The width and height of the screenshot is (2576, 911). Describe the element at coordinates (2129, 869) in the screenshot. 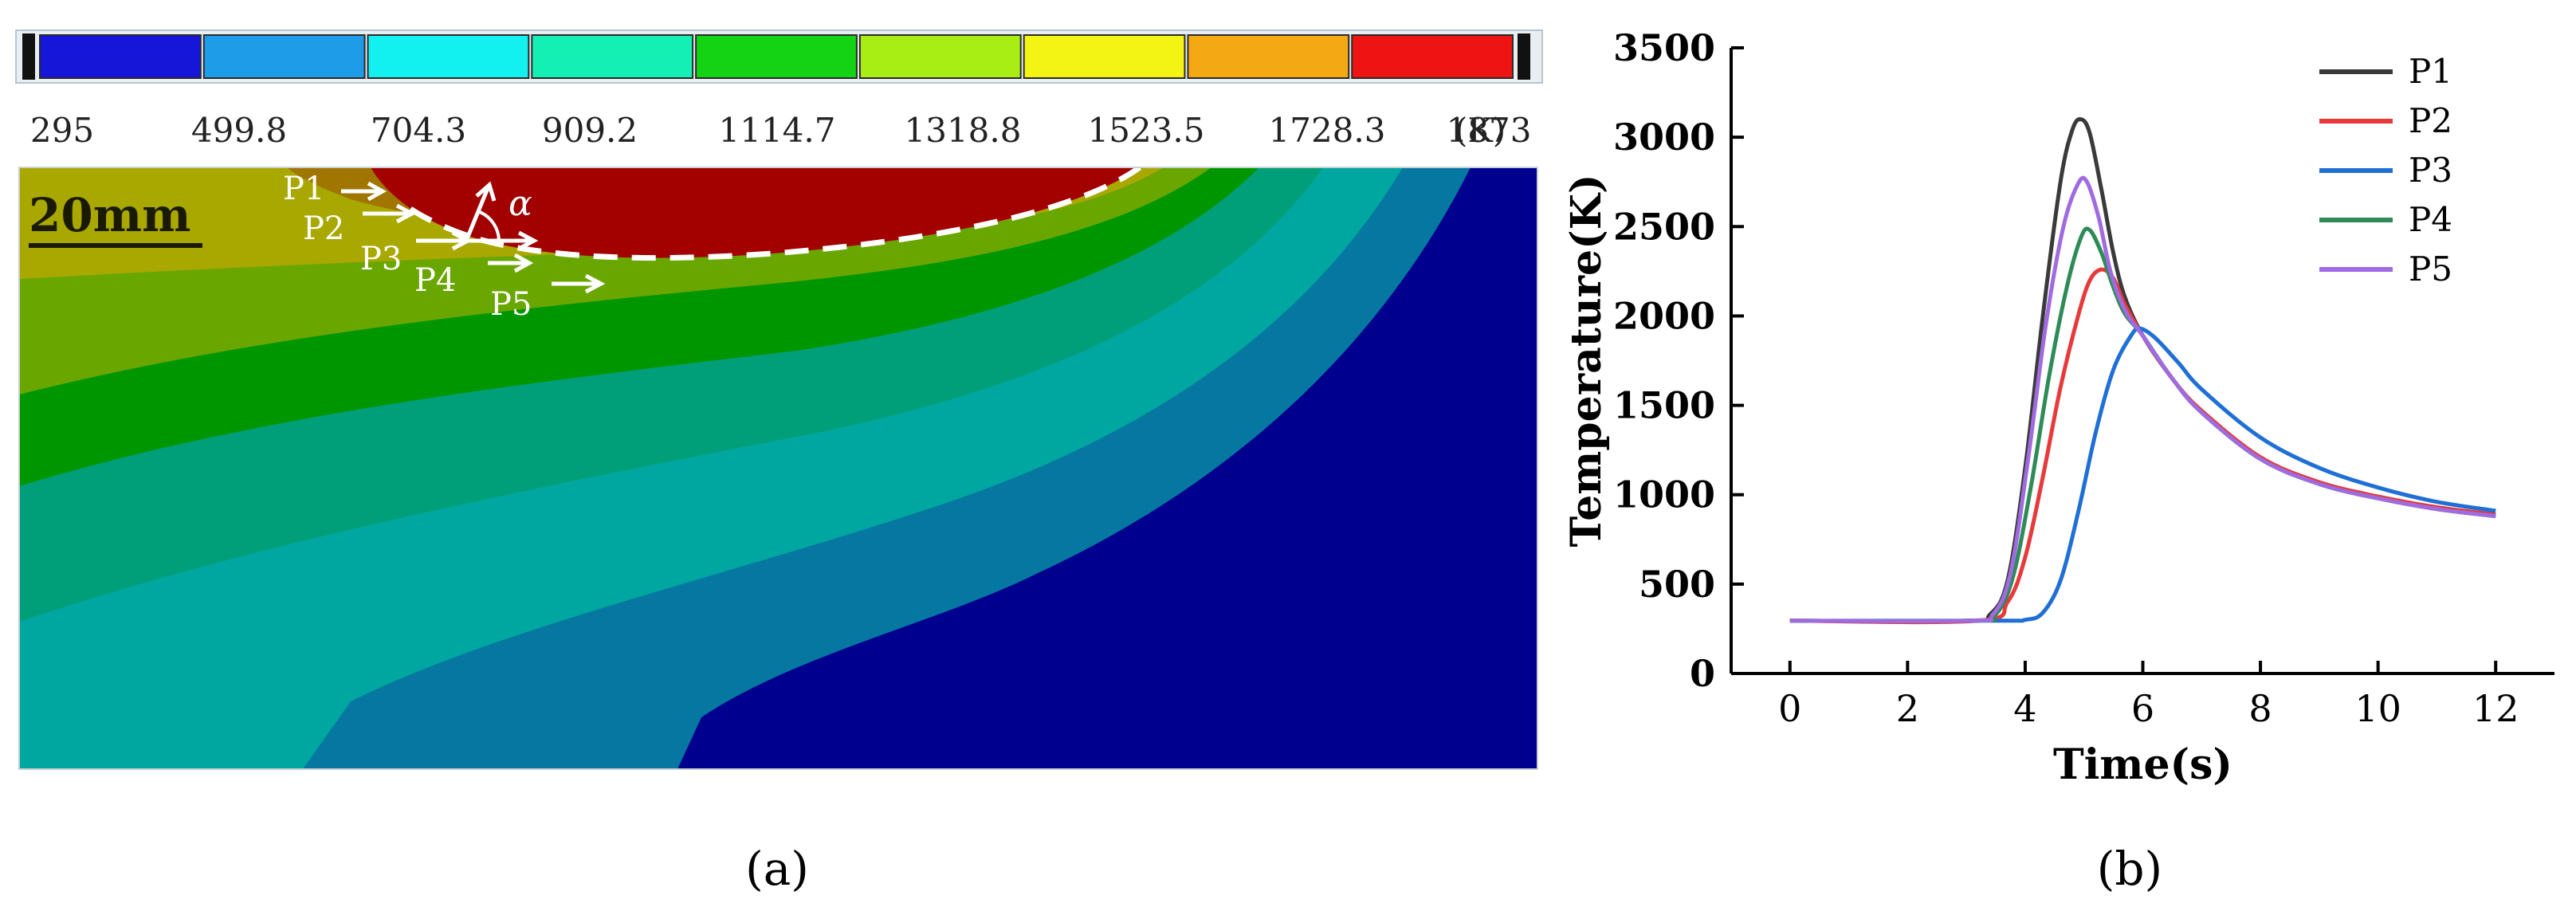

I see `panel-b-label: (b)` at that location.